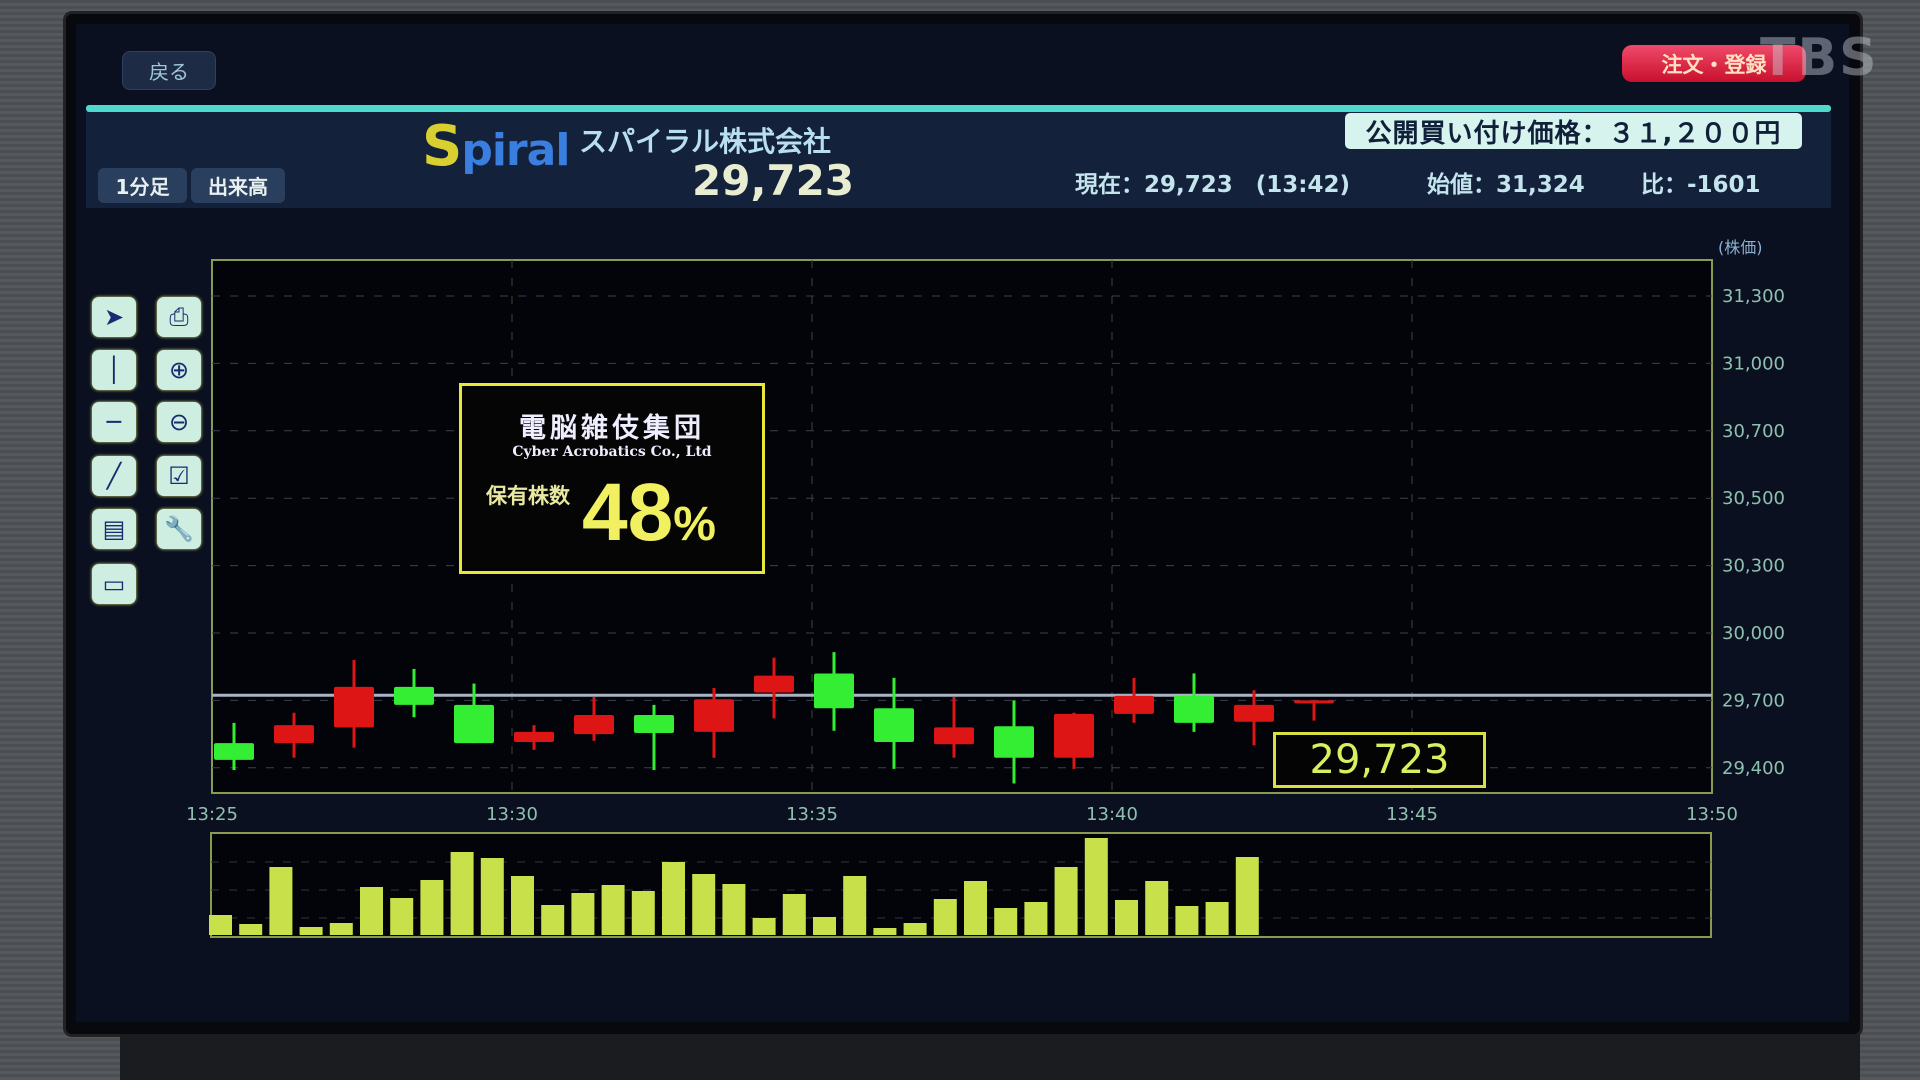  Describe the element at coordinates (114, 317) in the screenshot. I see `cursor-arrow-icon: ➤` at that location.